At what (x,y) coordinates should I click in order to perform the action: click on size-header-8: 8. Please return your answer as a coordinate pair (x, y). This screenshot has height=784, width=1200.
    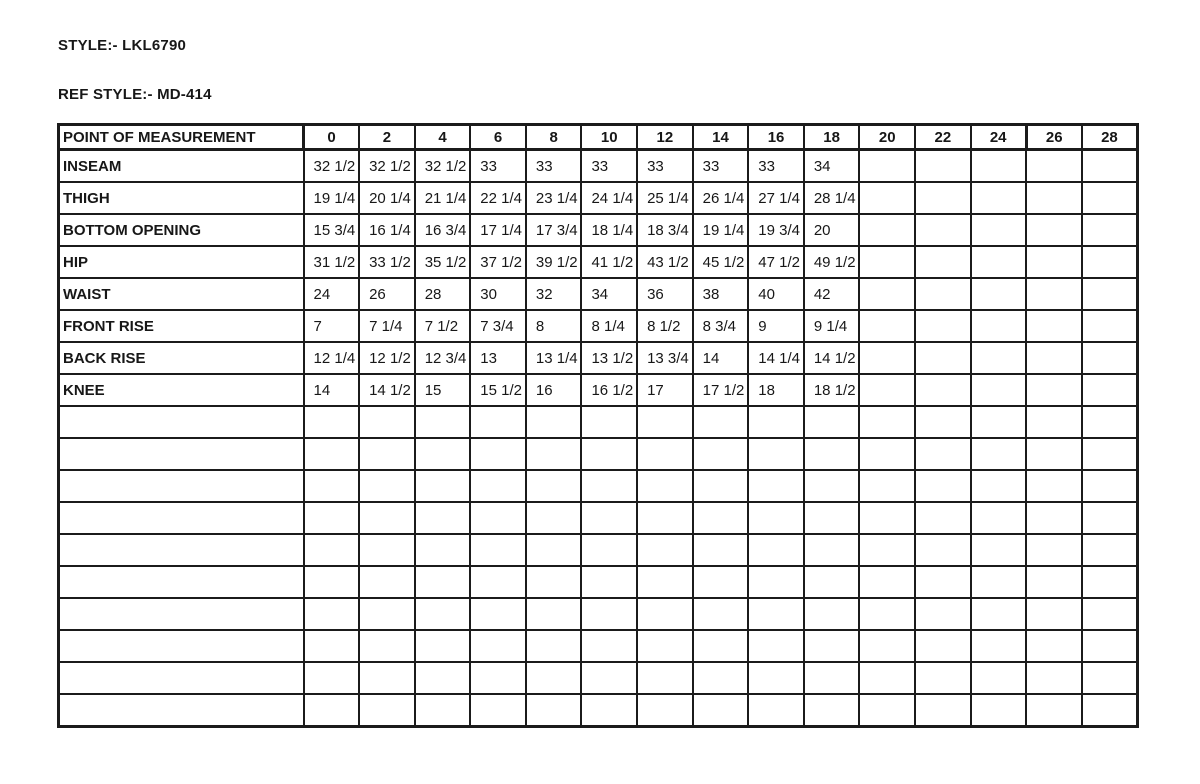
    Looking at the image, I should click on (553, 137).